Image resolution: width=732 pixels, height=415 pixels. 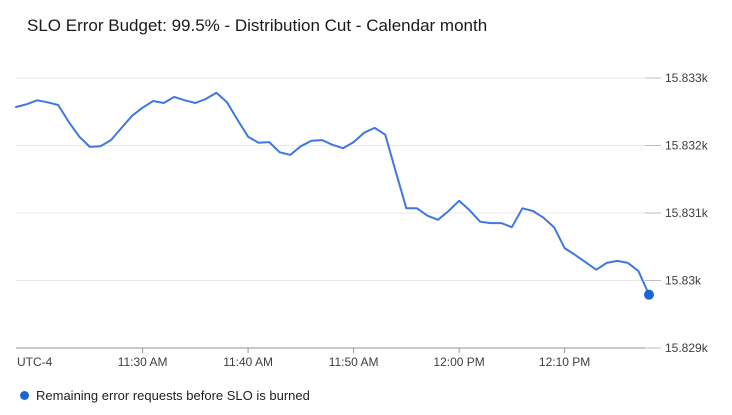 What do you see at coordinates (354, 362) in the screenshot?
I see `x-tick-label: 11:50 AM` at bounding box center [354, 362].